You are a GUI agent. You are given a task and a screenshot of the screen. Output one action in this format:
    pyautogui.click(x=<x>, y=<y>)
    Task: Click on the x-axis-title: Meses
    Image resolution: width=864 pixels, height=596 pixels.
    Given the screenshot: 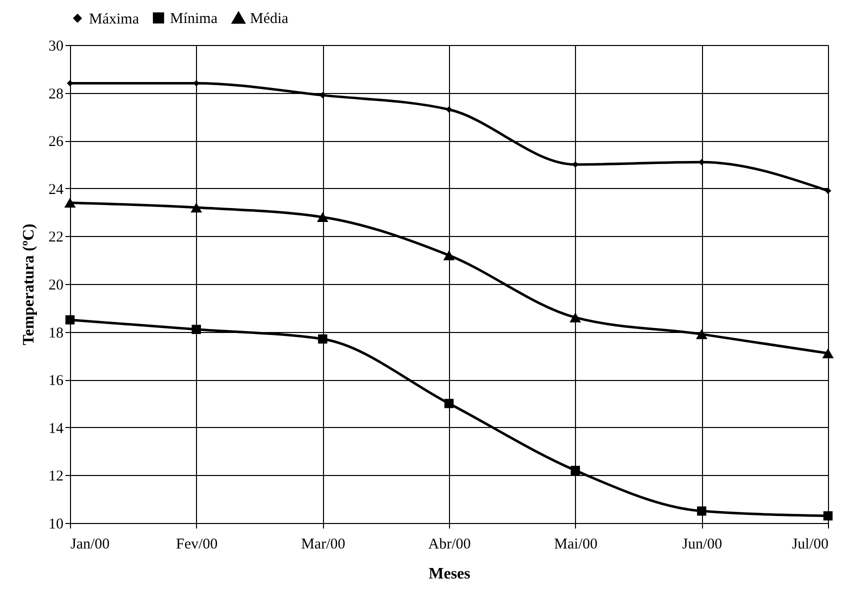 What is the action you would take?
    pyautogui.click(x=449, y=574)
    